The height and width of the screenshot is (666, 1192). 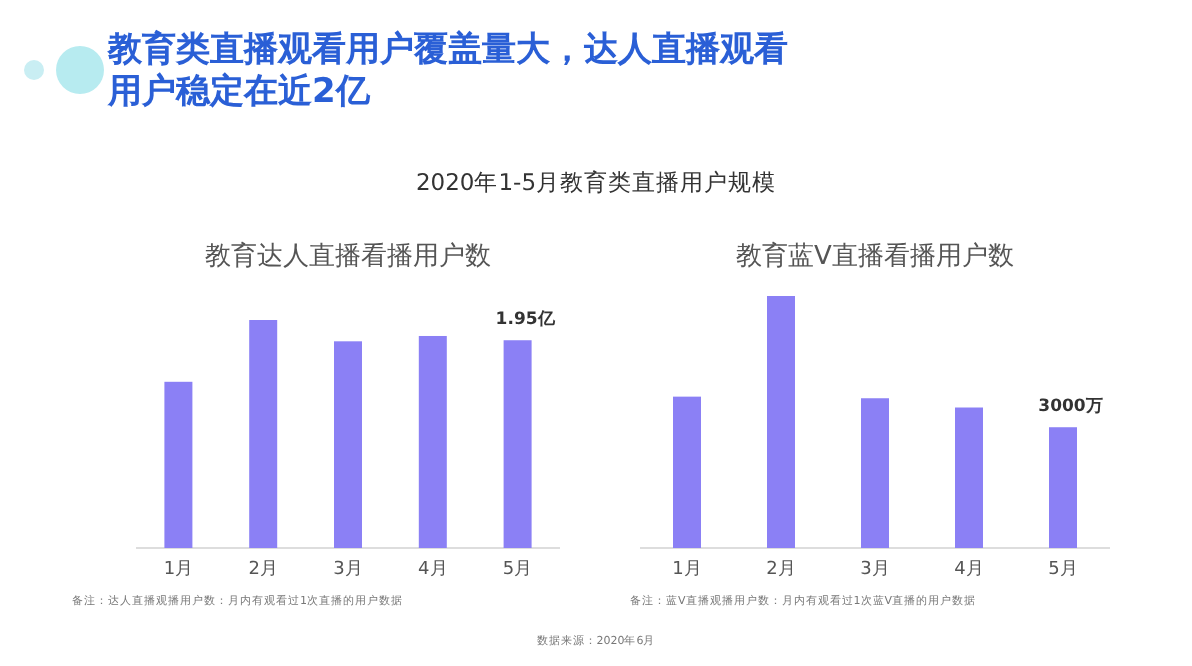 I want to click on chart-title: 教育达人直播看播用户数, so click(x=348, y=256).